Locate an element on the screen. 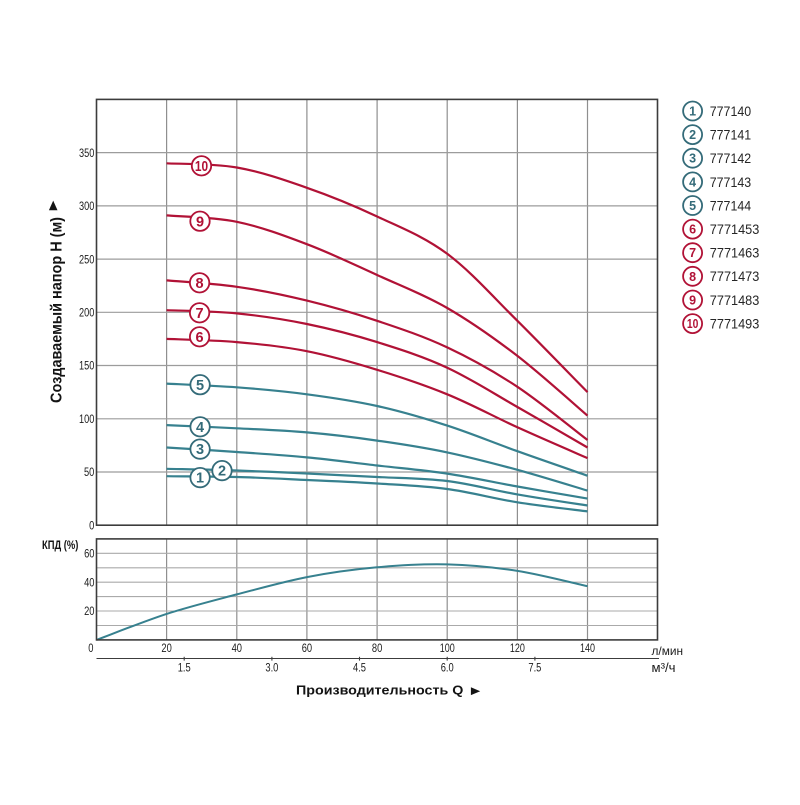 The image size is (800, 805). svg-text: 777141 is located at coordinates (730, 135).